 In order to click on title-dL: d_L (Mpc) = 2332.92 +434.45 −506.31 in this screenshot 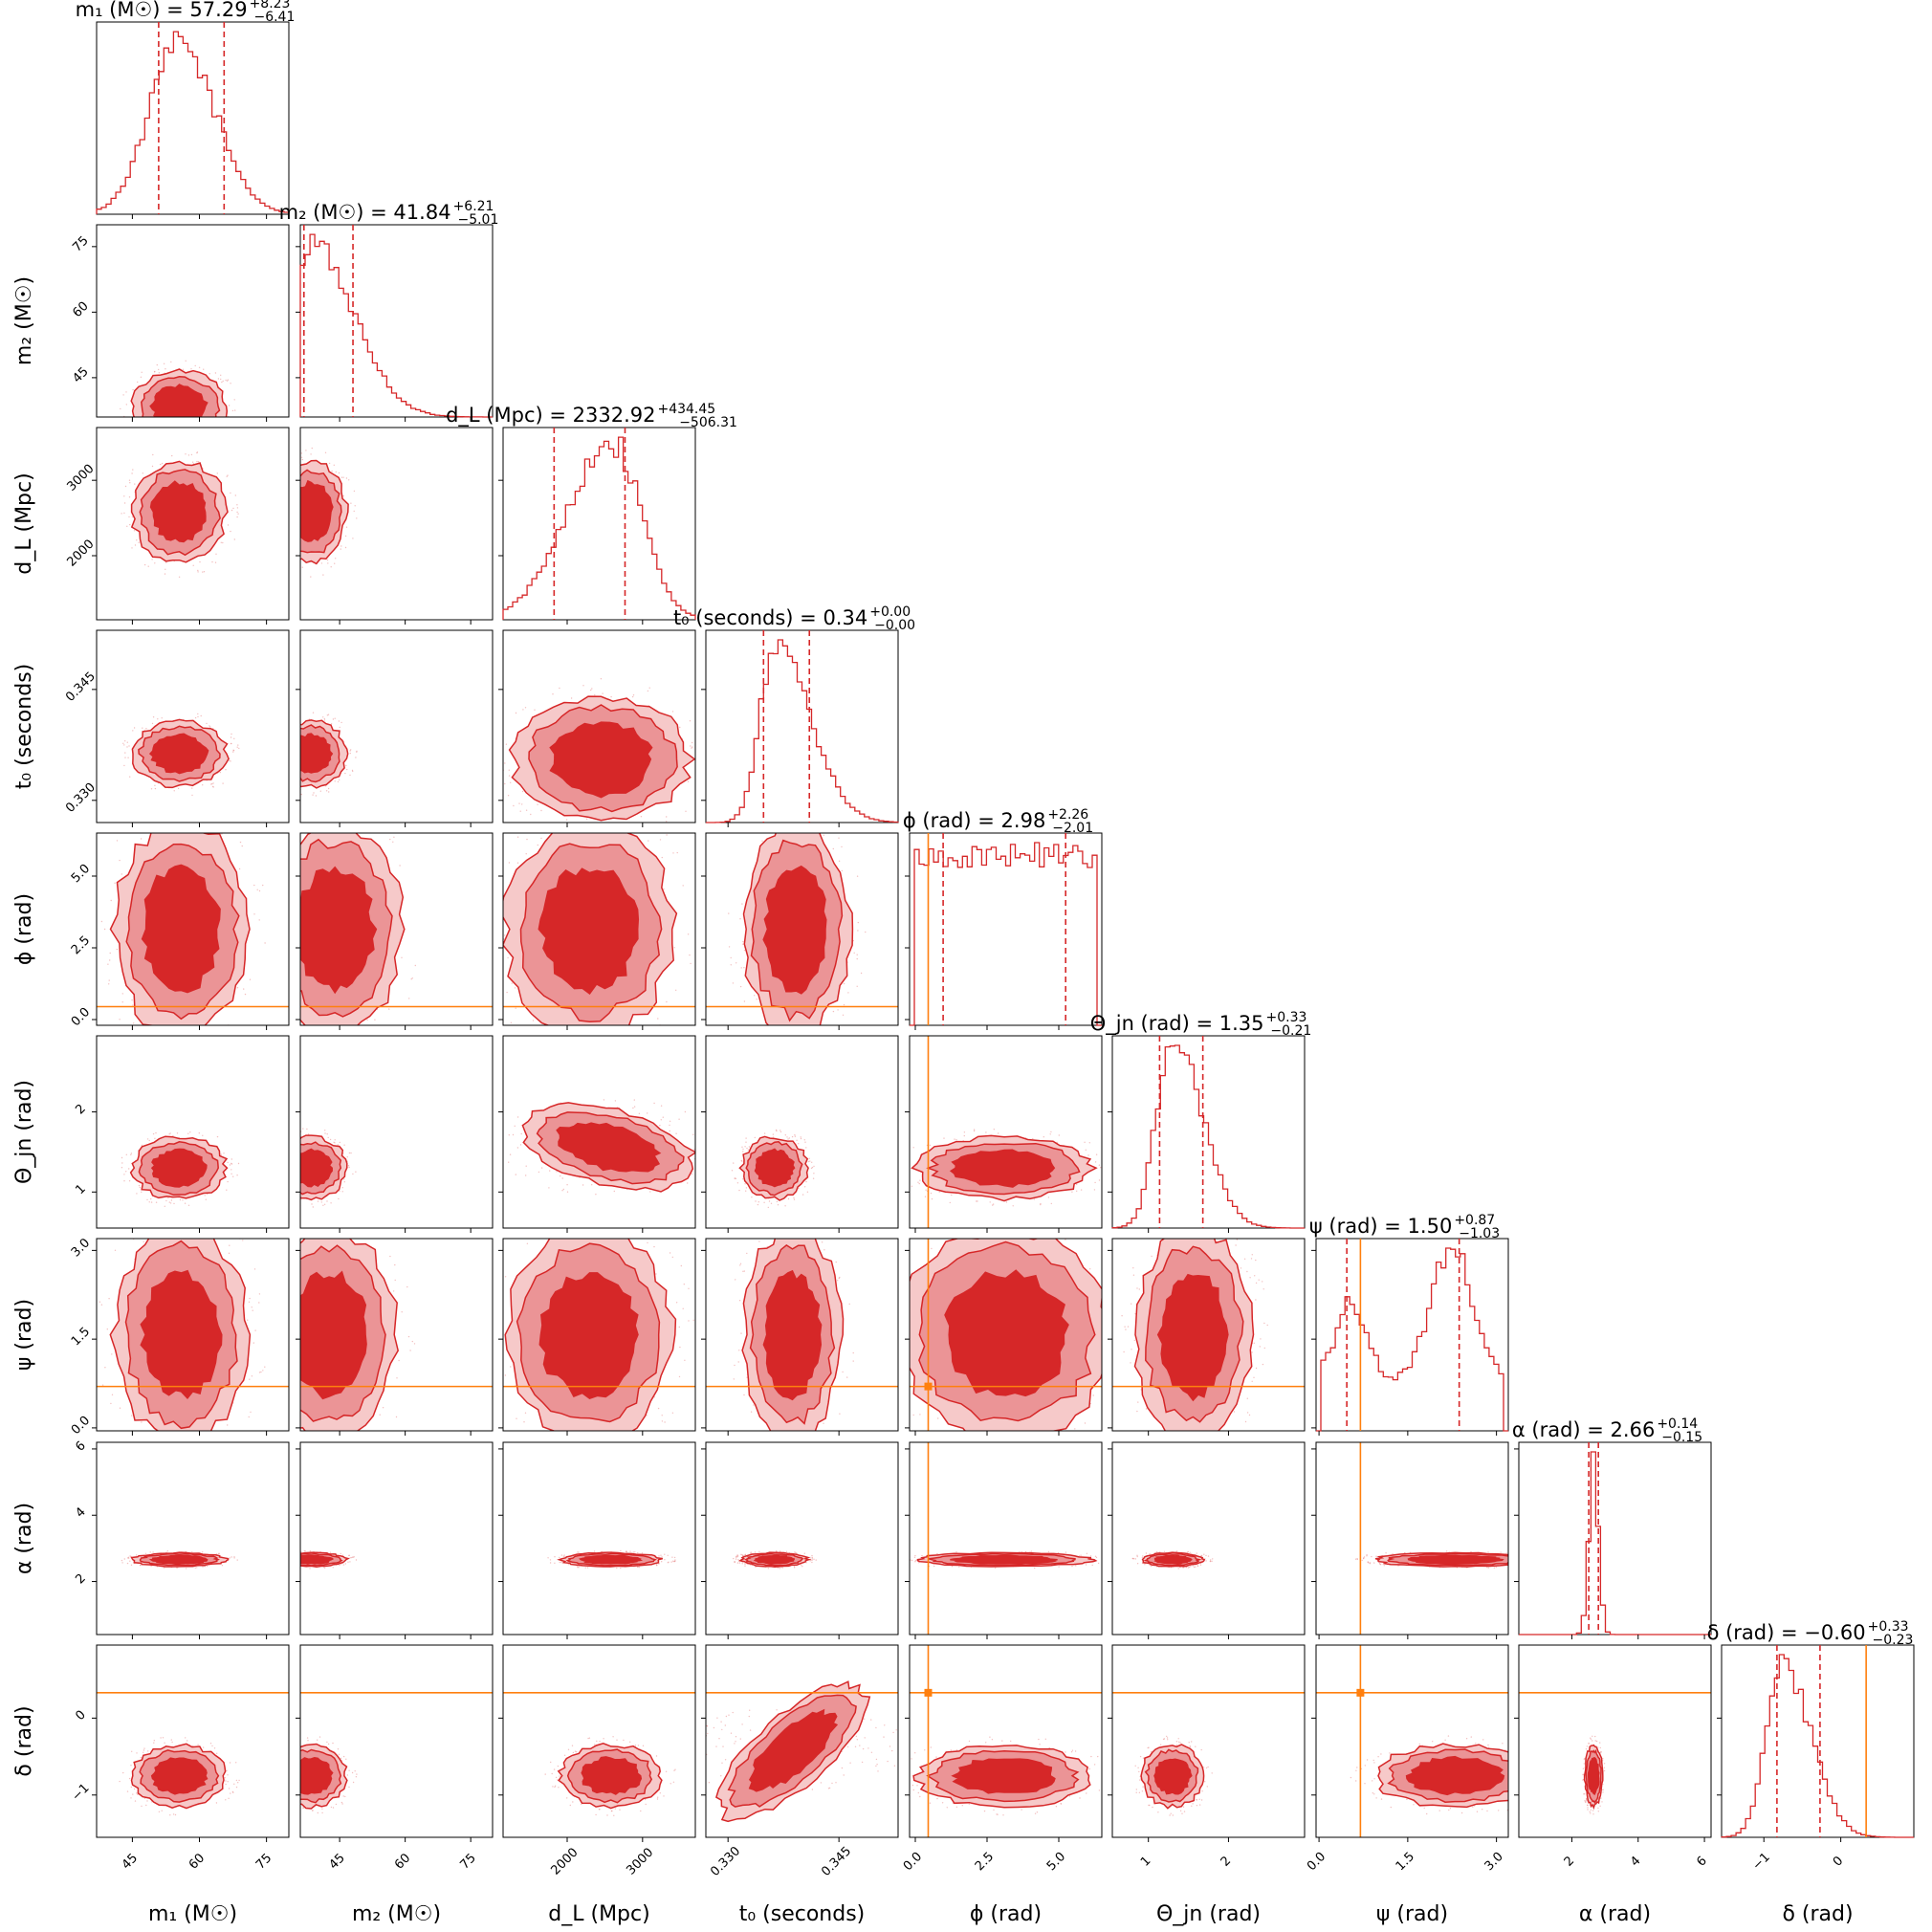, I will do `click(591, 416)`.